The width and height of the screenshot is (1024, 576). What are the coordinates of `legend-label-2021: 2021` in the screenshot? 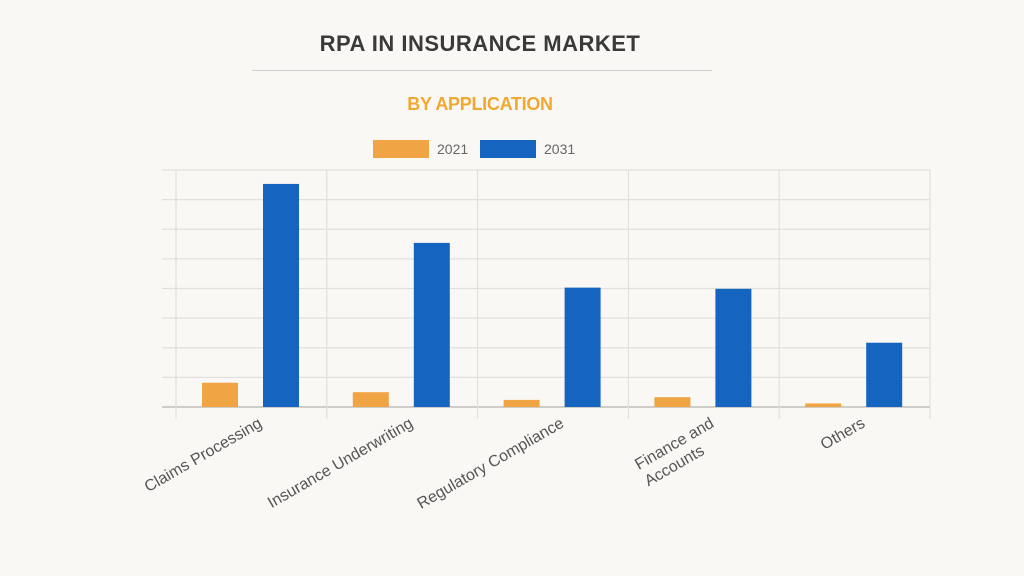 It's located at (453, 149).